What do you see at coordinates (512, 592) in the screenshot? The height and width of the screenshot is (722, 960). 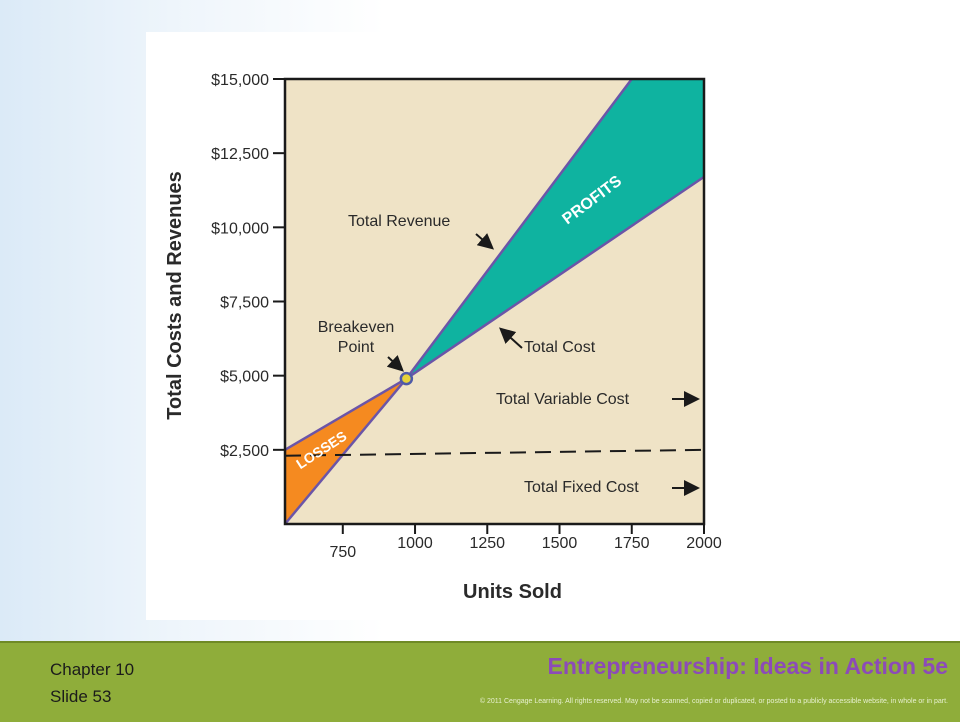 I see `x-axis-title: Units Sold` at bounding box center [512, 592].